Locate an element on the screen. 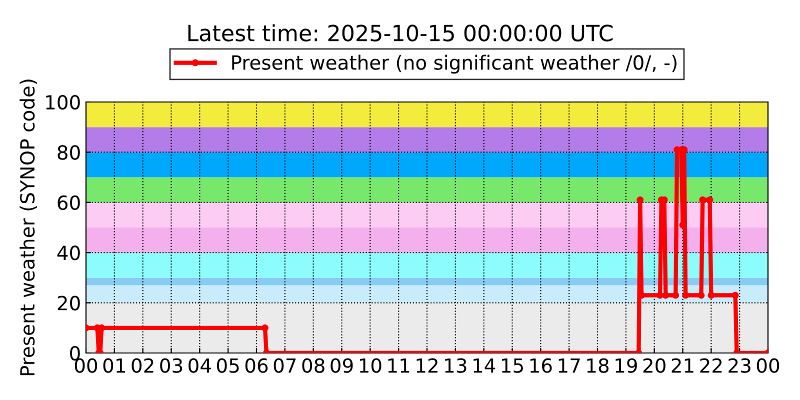  x-tick-label: 20 is located at coordinates (654, 365).